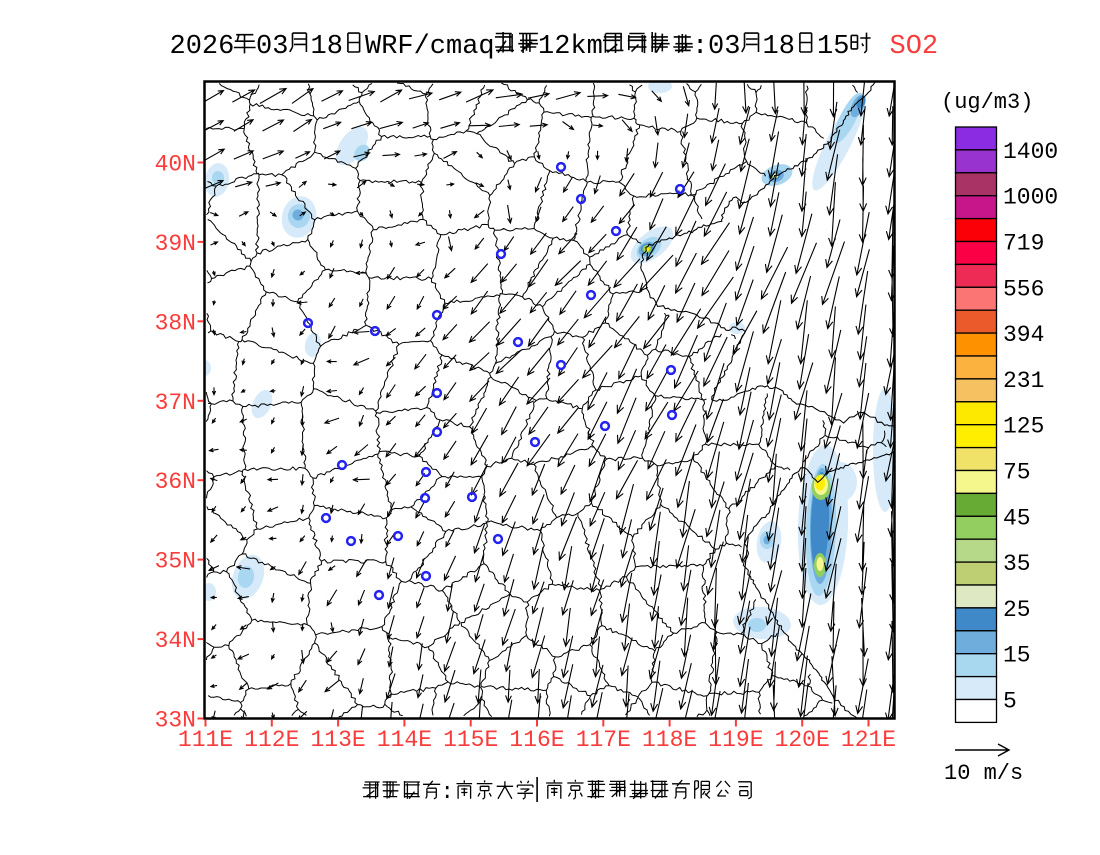 Image resolution: width=1100 pixels, height=855 pixels. I want to click on svg-text: 33N, so click(175, 721).